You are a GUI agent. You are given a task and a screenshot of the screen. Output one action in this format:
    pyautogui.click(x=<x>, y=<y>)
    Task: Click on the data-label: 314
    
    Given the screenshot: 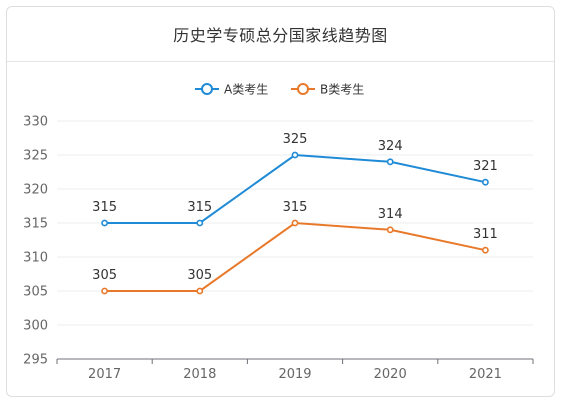 What is the action you would take?
    pyautogui.click(x=390, y=214)
    